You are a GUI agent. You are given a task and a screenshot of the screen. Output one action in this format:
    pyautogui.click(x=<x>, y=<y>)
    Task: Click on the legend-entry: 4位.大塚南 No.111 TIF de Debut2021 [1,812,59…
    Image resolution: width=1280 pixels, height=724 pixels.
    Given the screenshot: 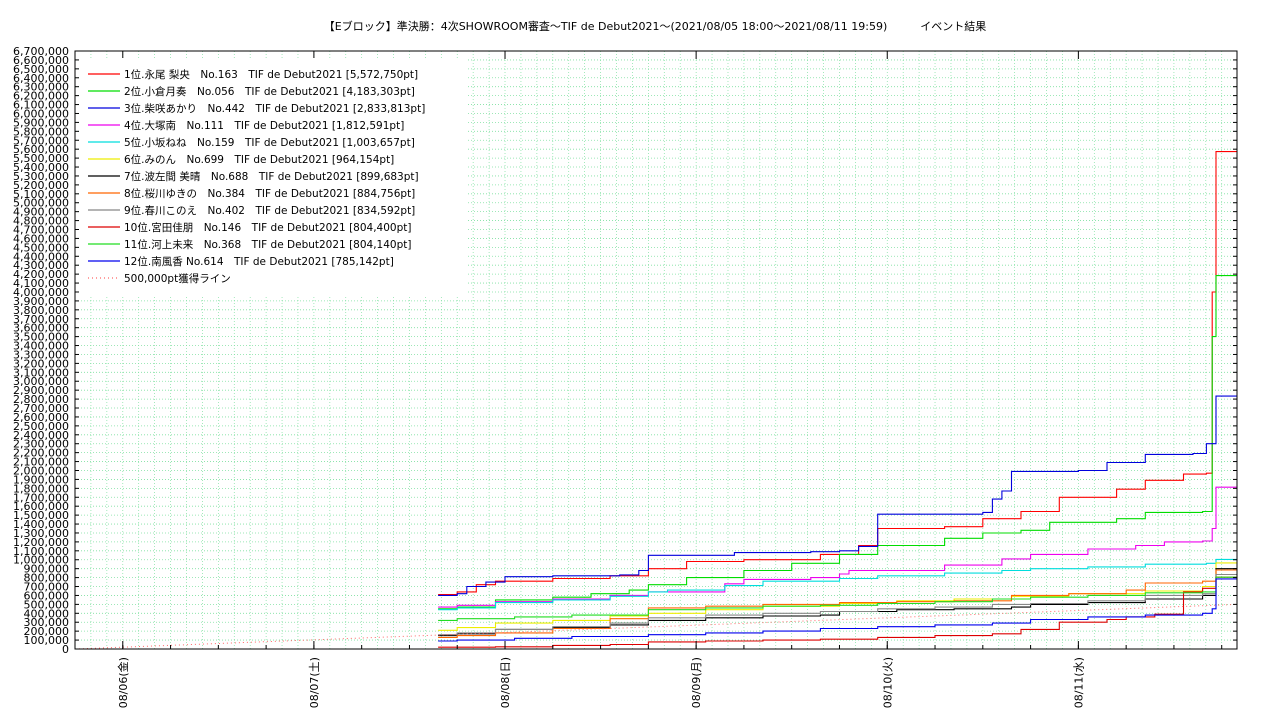 What is the action you would take?
    pyautogui.click(x=264, y=125)
    